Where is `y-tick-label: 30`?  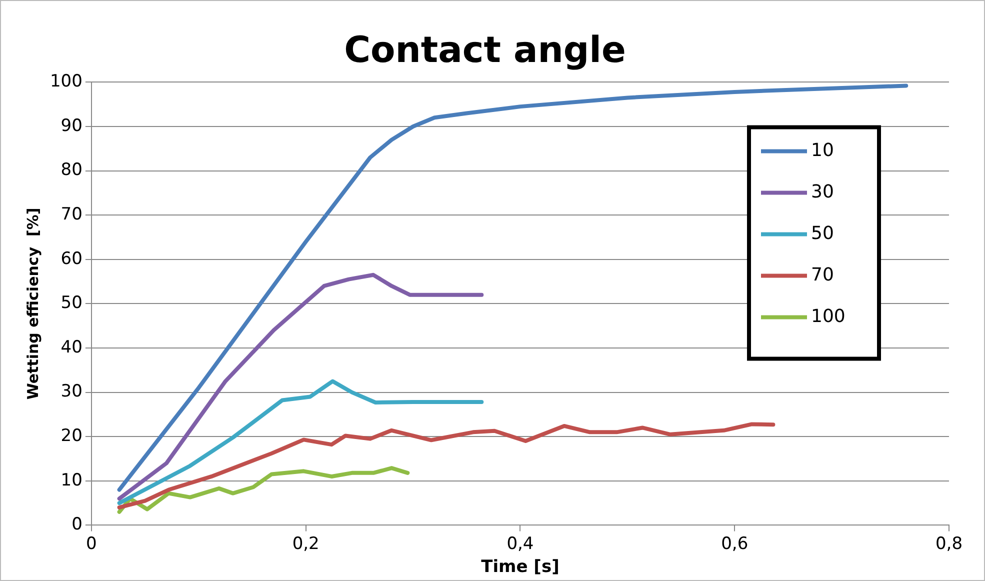 y-tick-label: 30 is located at coordinates (71, 392).